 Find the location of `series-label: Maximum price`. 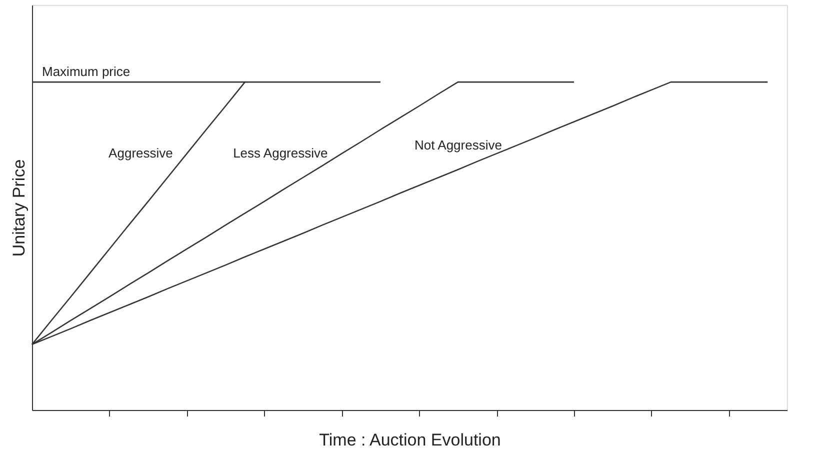

series-label: Maximum price is located at coordinates (86, 72).